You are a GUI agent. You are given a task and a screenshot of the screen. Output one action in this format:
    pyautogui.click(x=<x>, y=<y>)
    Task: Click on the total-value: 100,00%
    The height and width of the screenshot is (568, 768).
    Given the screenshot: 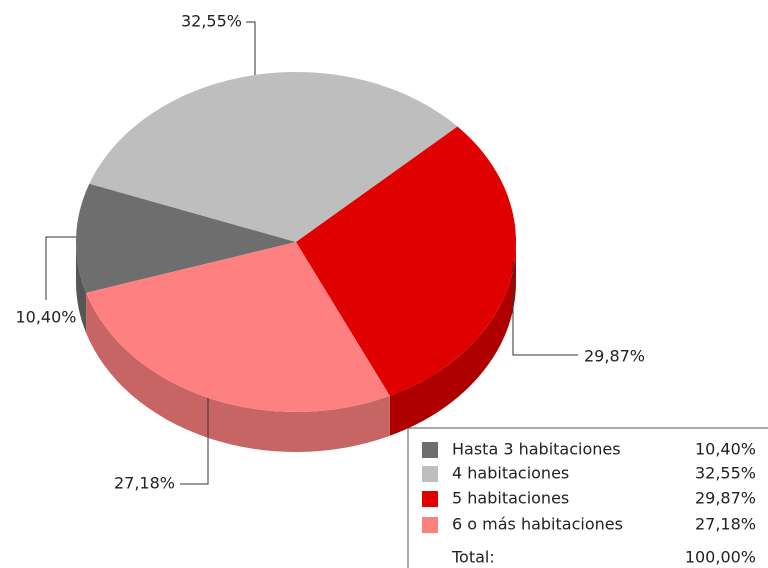 What is the action you would take?
    pyautogui.click(x=720, y=557)
    